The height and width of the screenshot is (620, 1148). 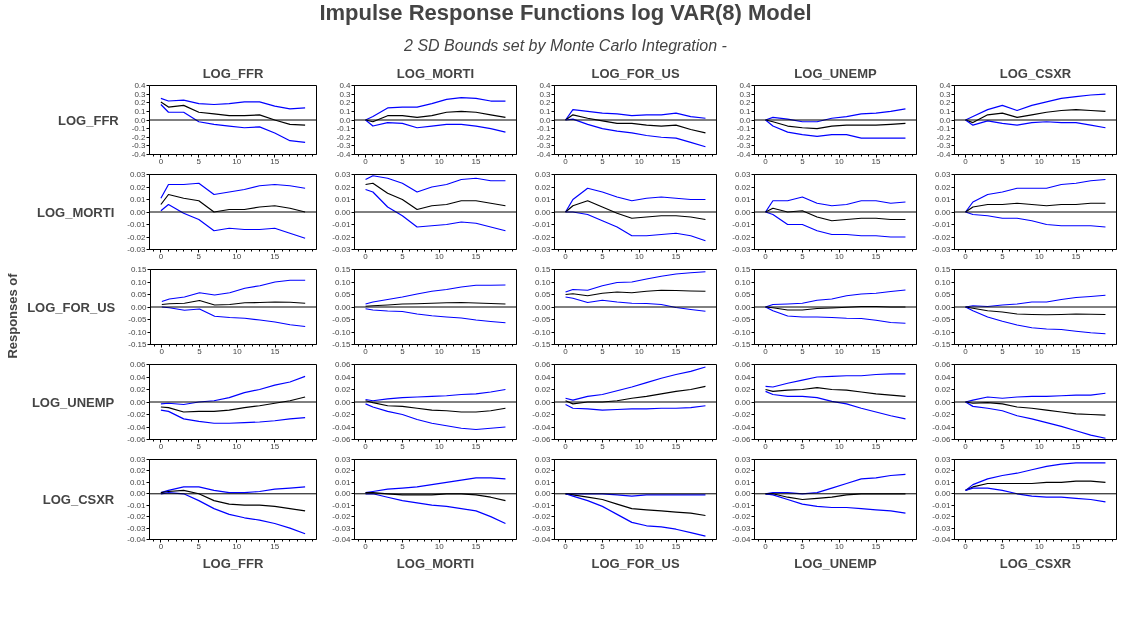 What do you see at coordinates (635, 563) in the screenshot?
I see `x-axis-title: LOG_FOR_US` at bounding box center [635, 563].